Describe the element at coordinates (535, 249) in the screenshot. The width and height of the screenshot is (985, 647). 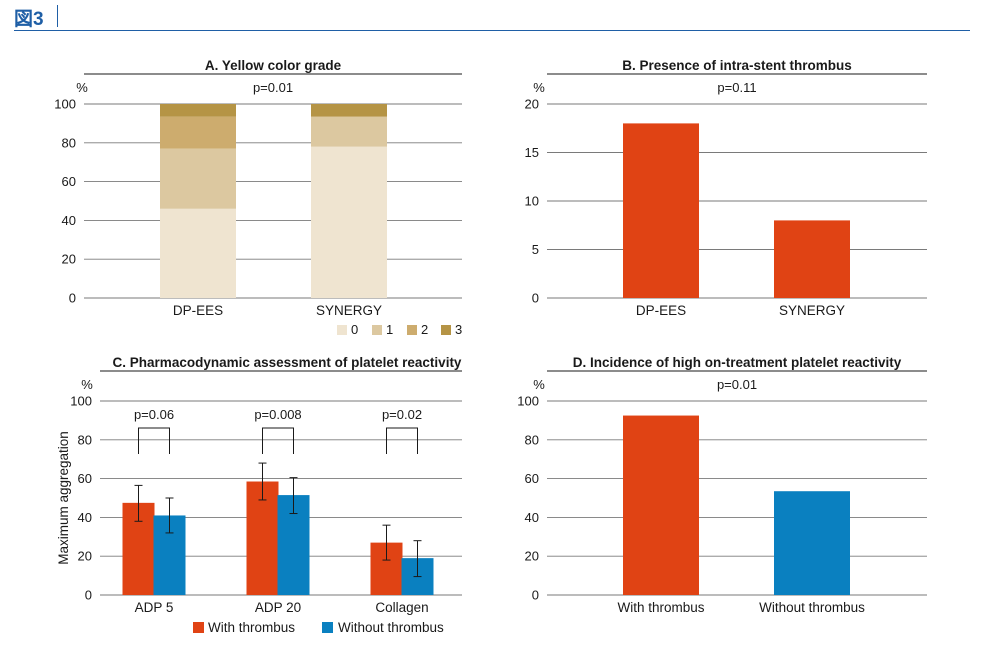
I see `y-tick-label: 5` at that location.